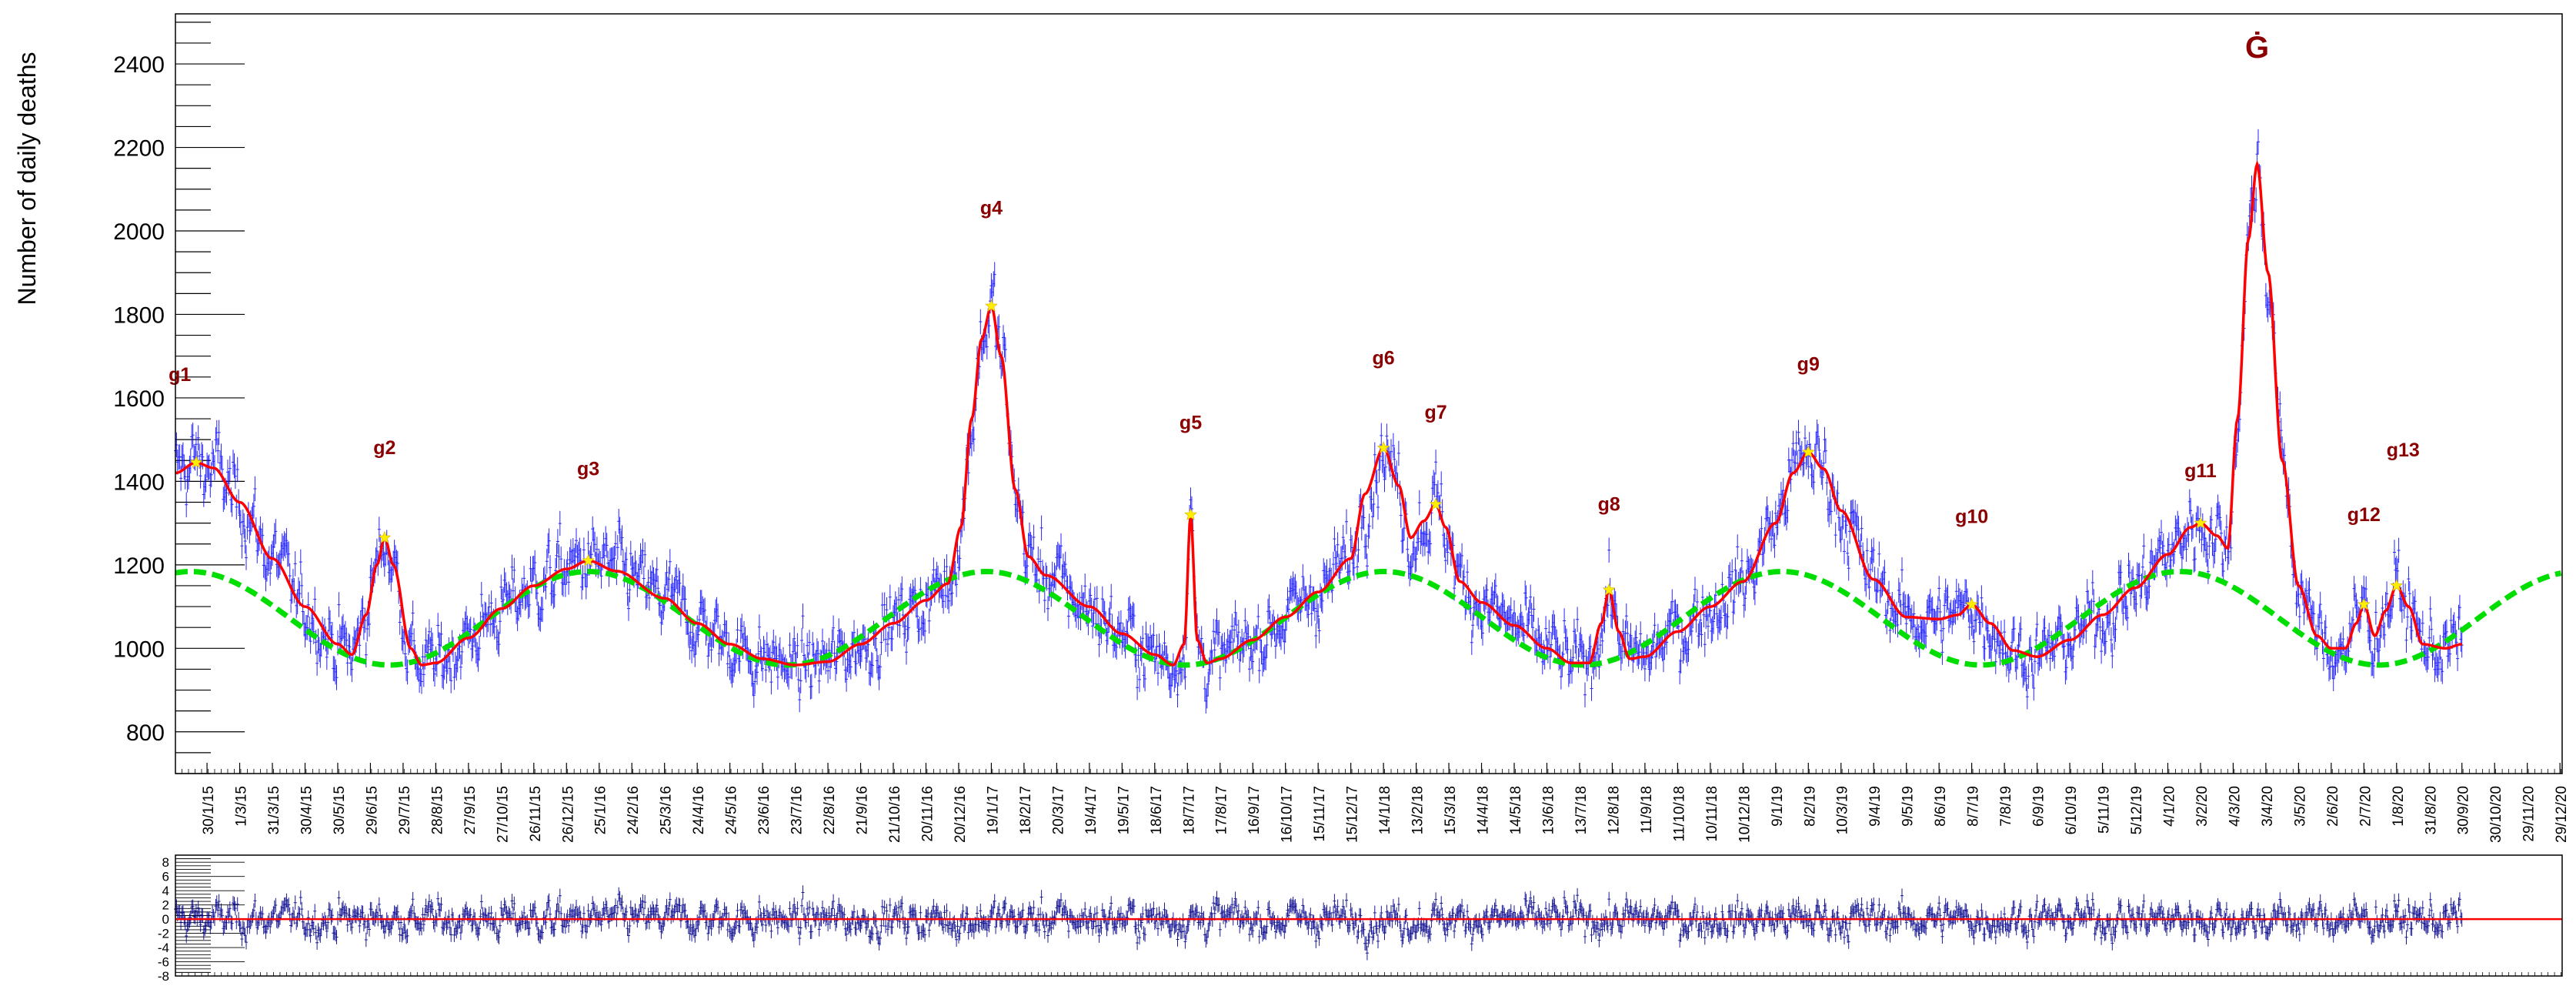 Image resolution: width=2576 pixels, height=996 pixels. What do you see at coordinates (2496, 814) in the screenshot?
I see `x-tick-label: 30/10/20` at bounding box center [2496, 814].